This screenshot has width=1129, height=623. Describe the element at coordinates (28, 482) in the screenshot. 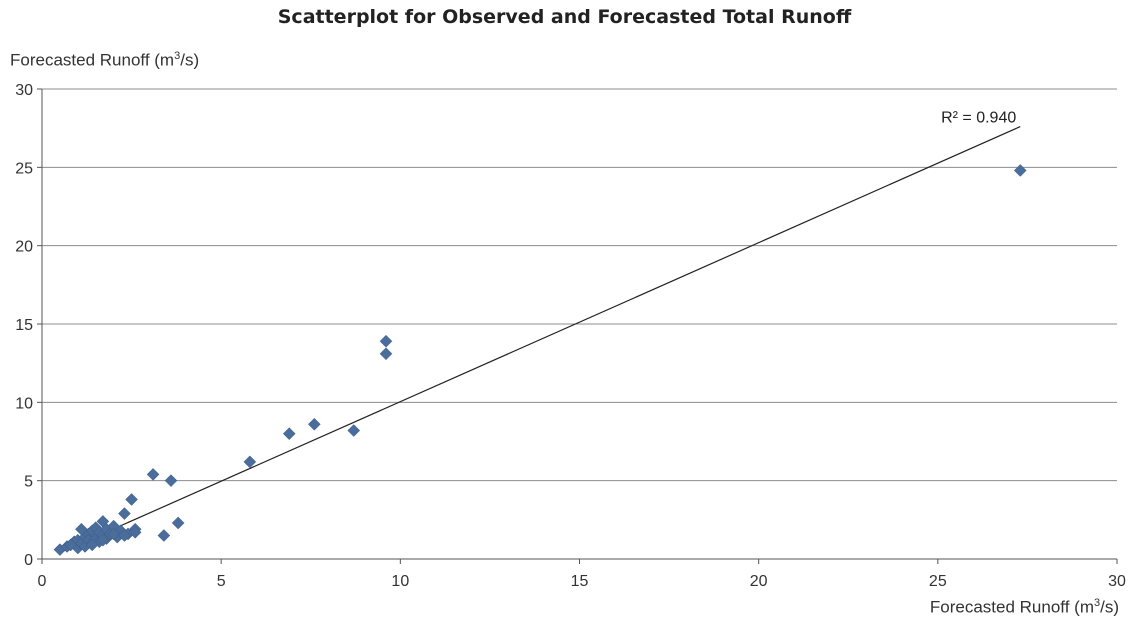

I see `y-tick-label: 5` at that location.